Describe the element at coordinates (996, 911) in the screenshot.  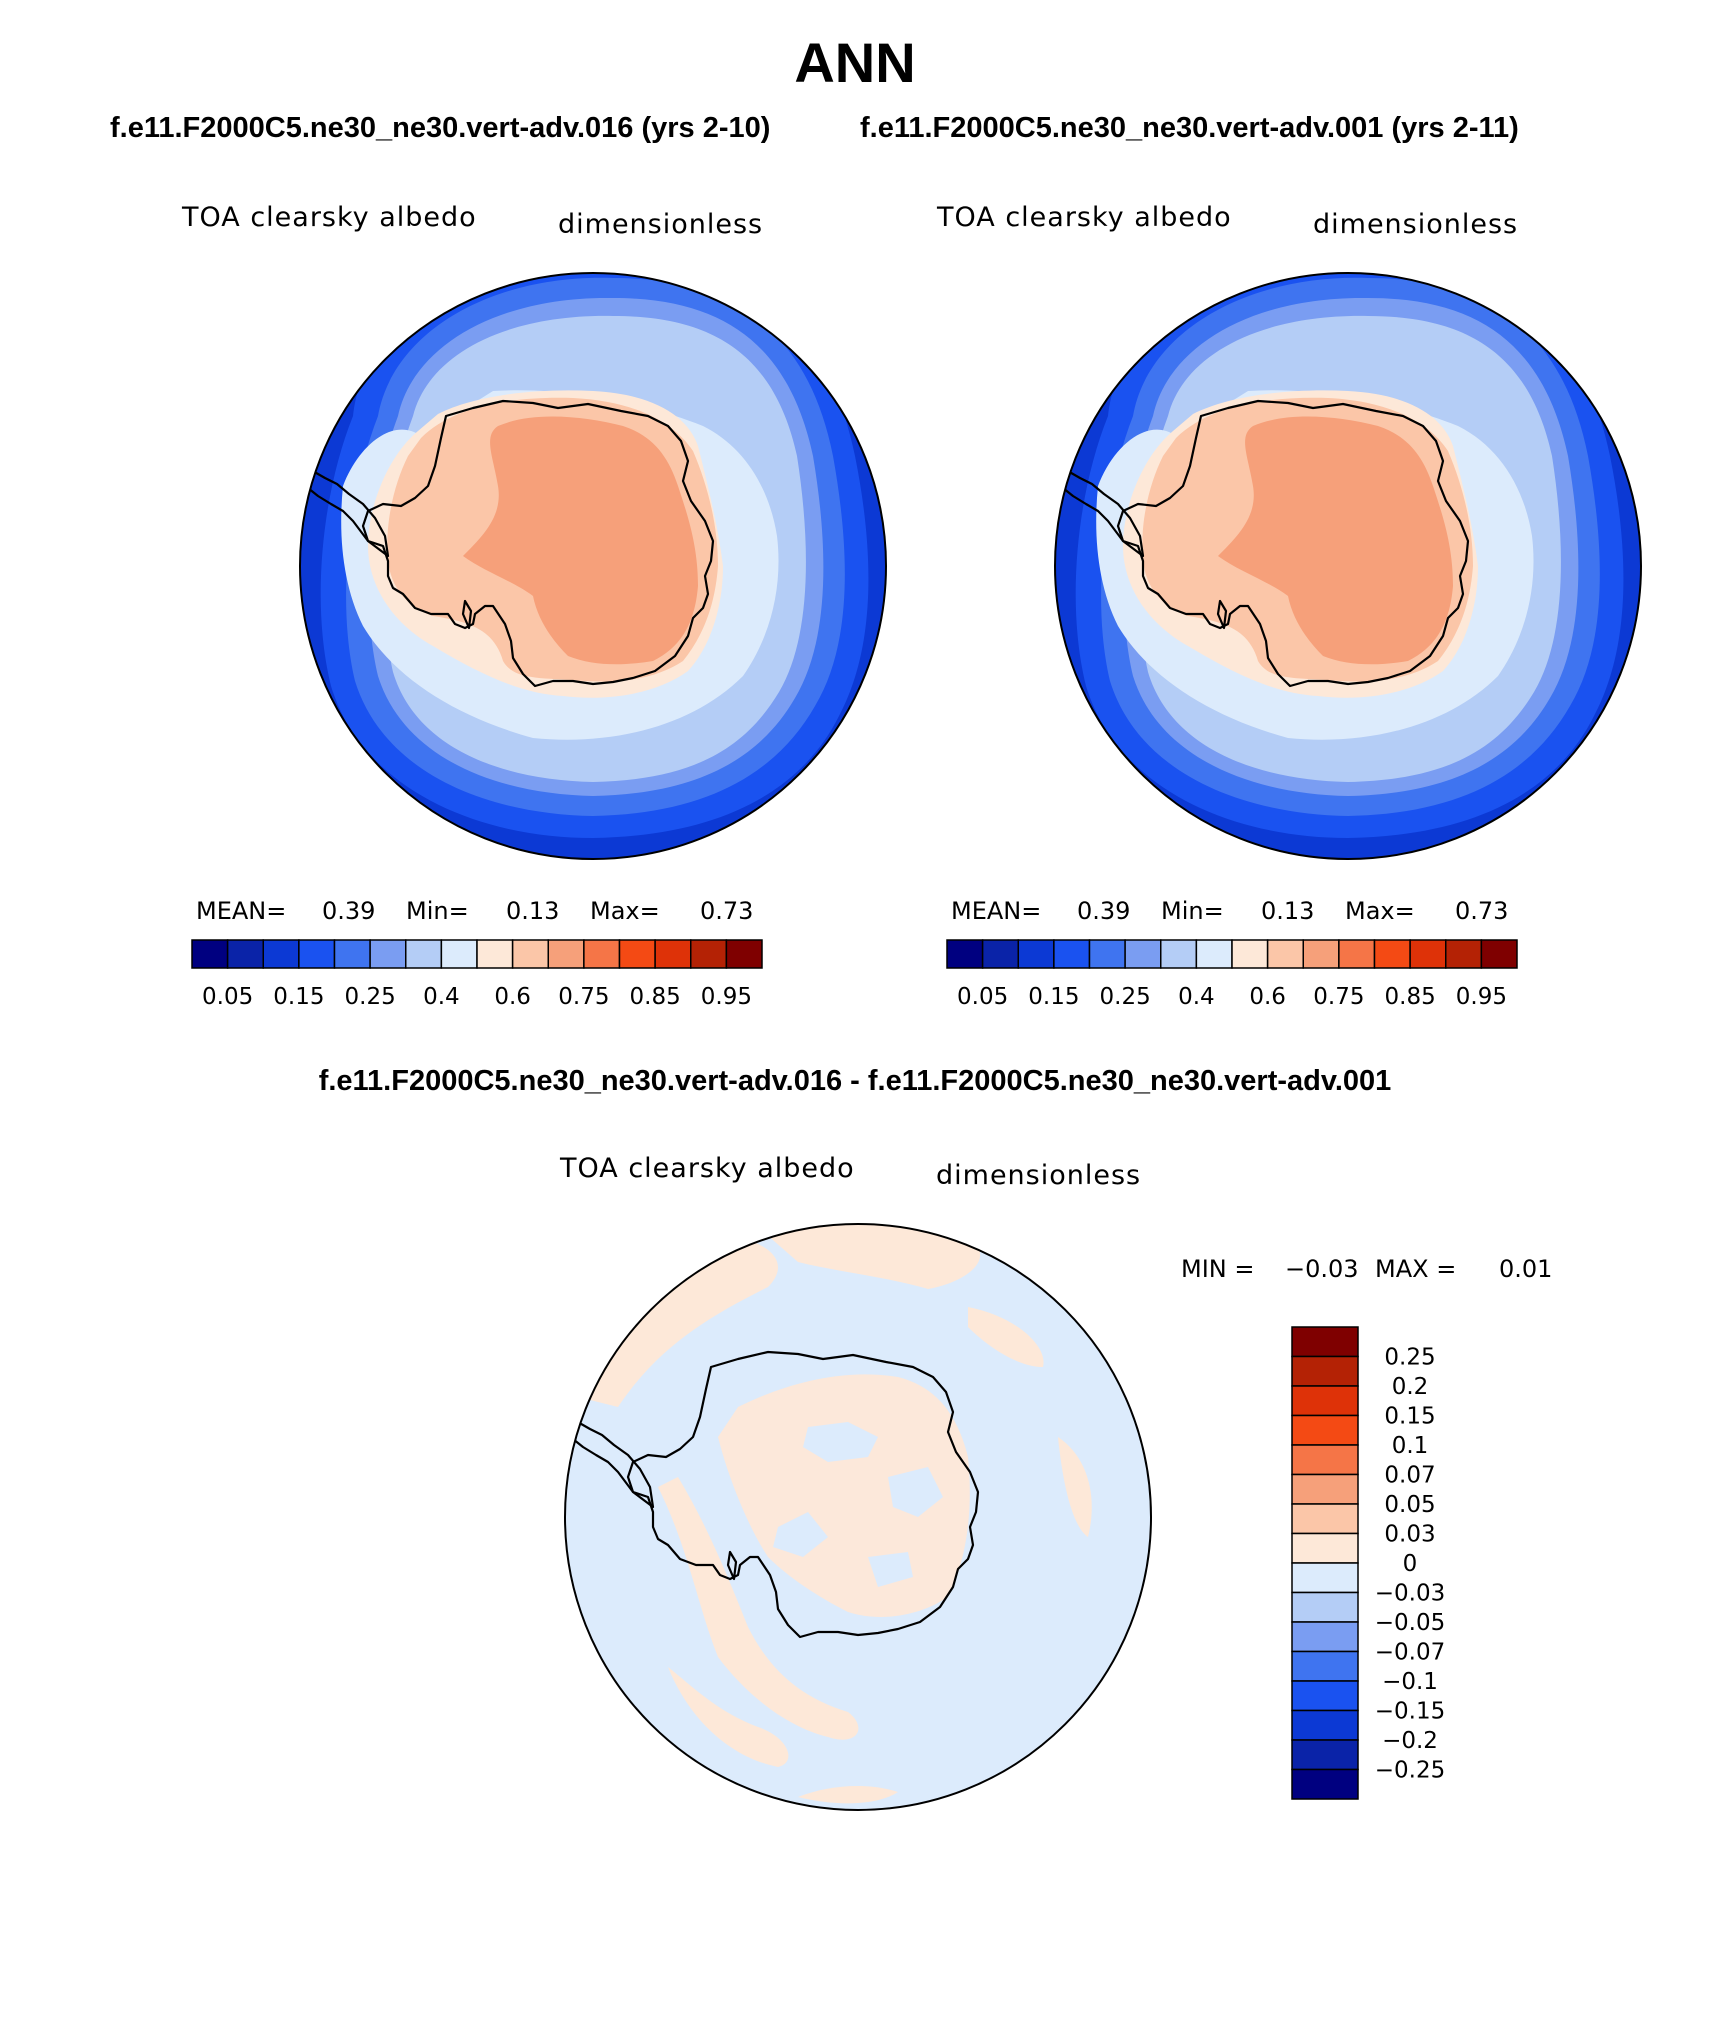
I see `panel2-mean-label: MEAN=` at that location.